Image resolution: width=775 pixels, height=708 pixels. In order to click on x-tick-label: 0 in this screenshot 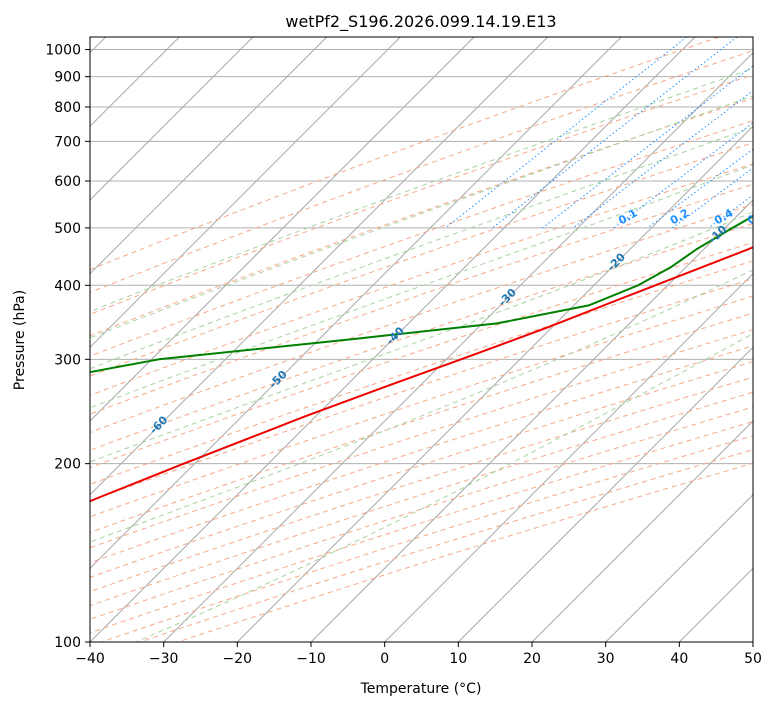, I will do `click(384, 659)`.